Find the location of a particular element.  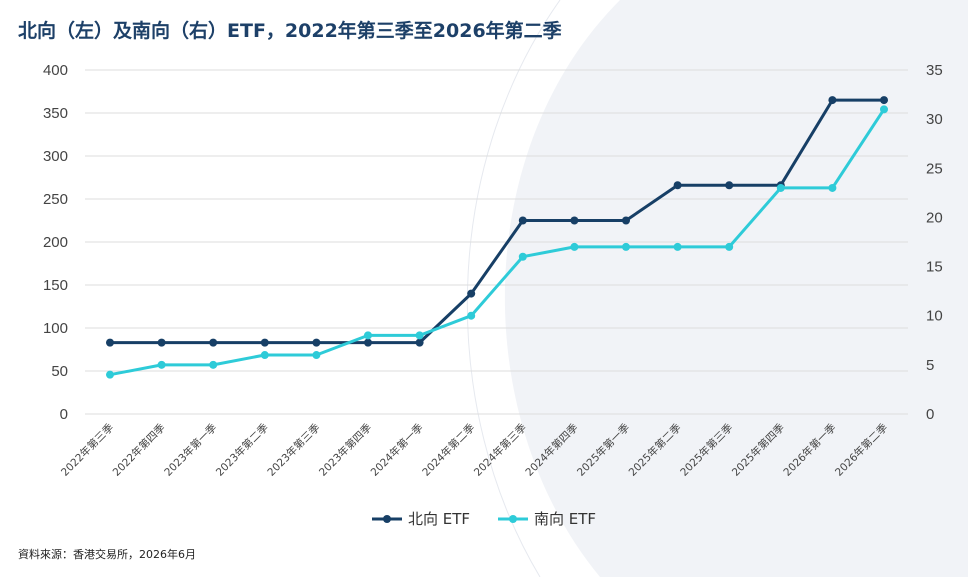

legend-swatch-north-icon is located at coordinates (386, 518).